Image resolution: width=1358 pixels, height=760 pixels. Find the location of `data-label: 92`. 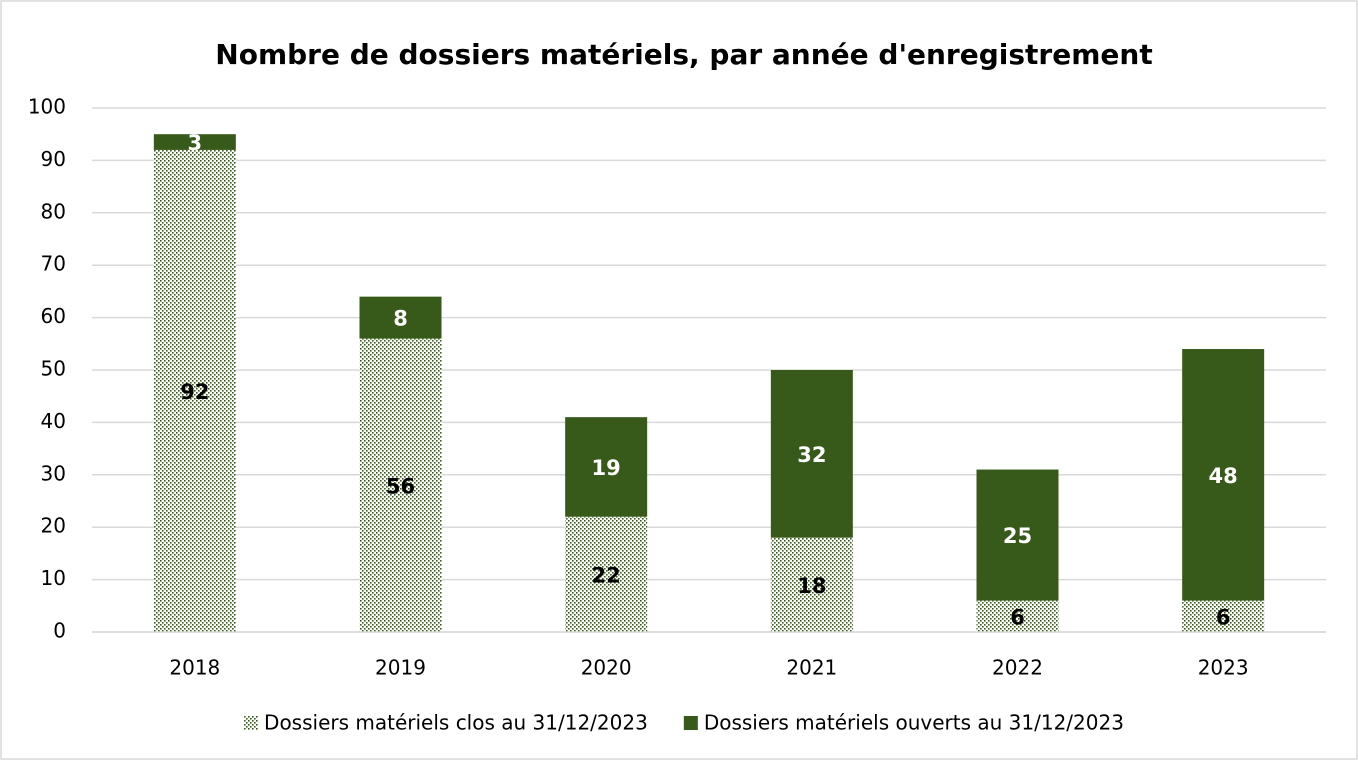

data-label: 92 is located at coordinates (194, 392).